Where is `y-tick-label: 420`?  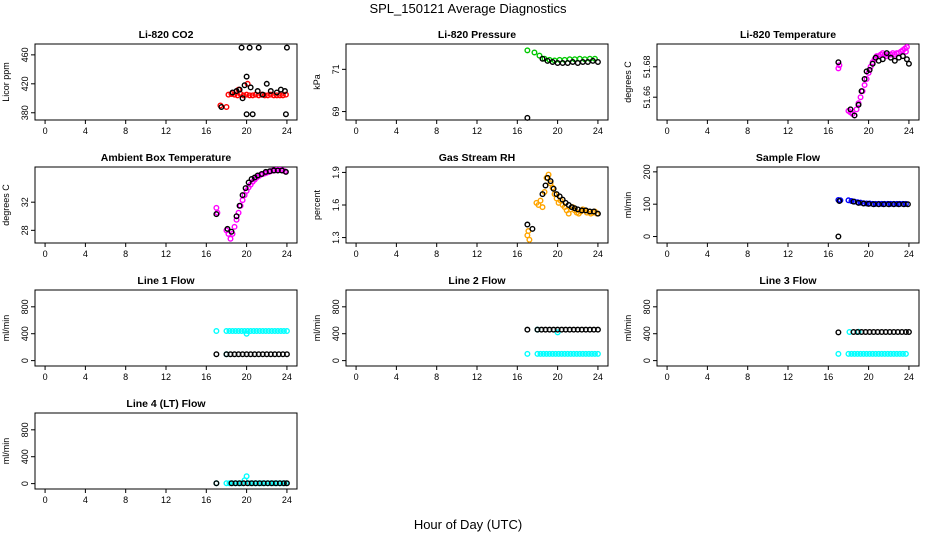 y-tick-label: 420 is located at coordinates (25, 83).